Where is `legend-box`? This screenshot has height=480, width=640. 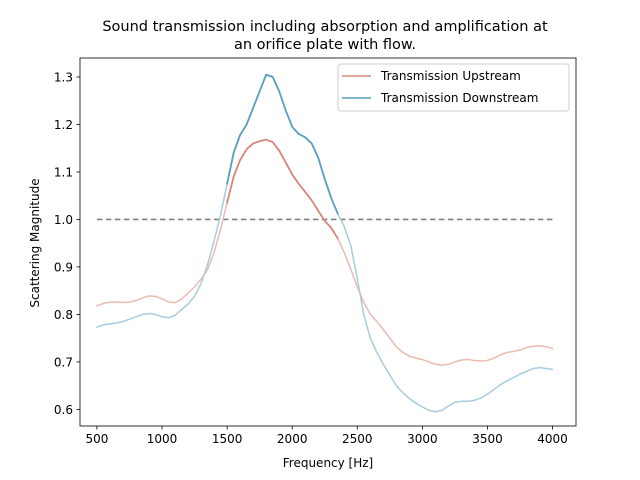 legend-box is located at coordinates (453, 87).